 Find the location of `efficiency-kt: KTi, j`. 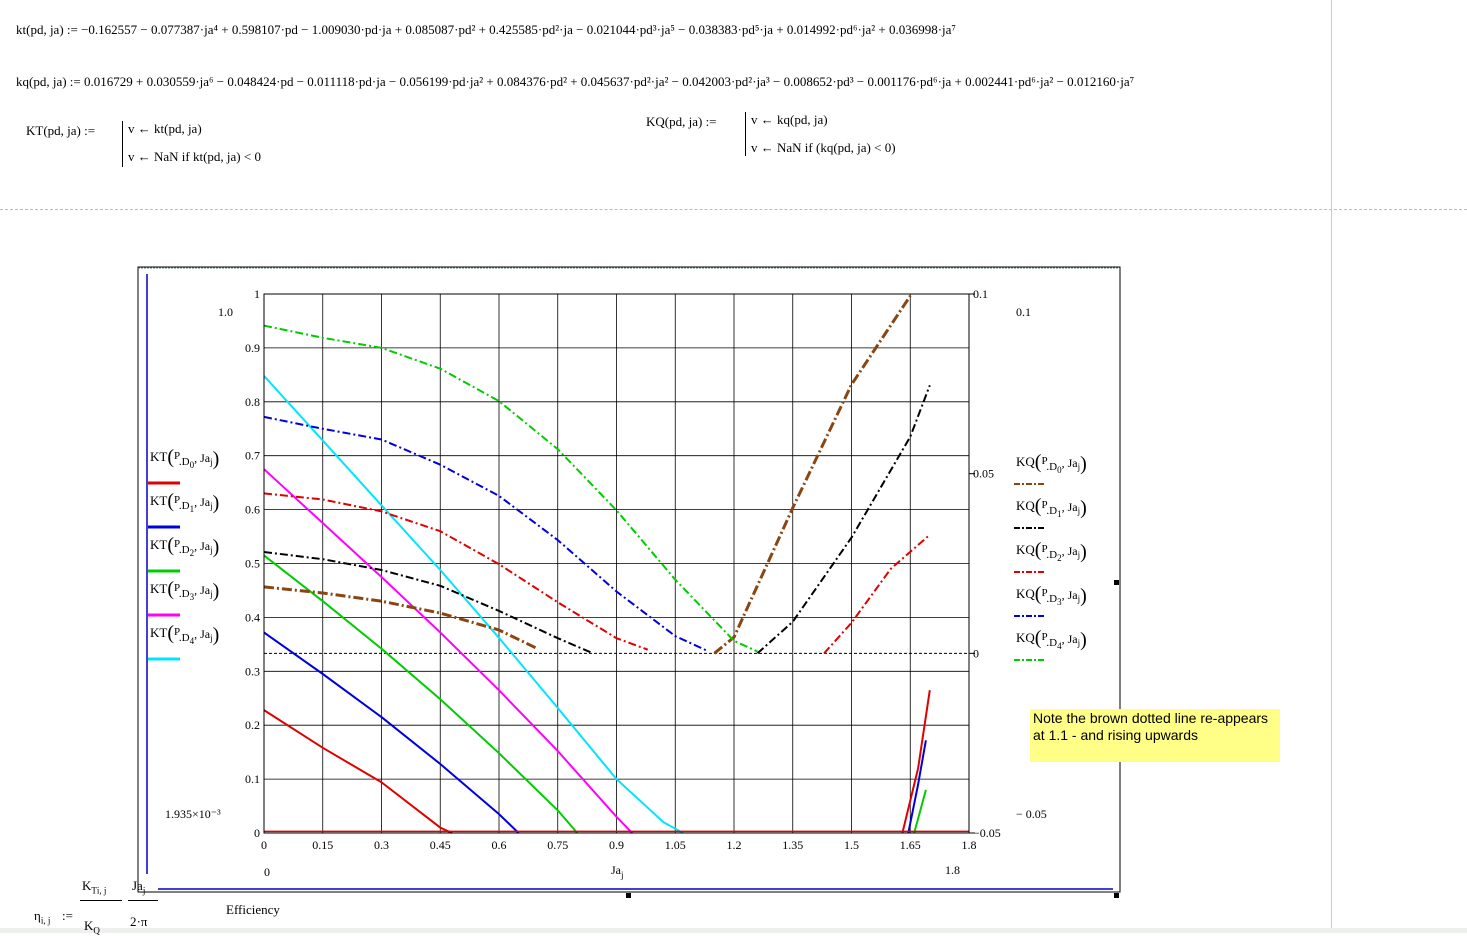

efficiency-kt: KTi, j is located at coordinates (94, 887).